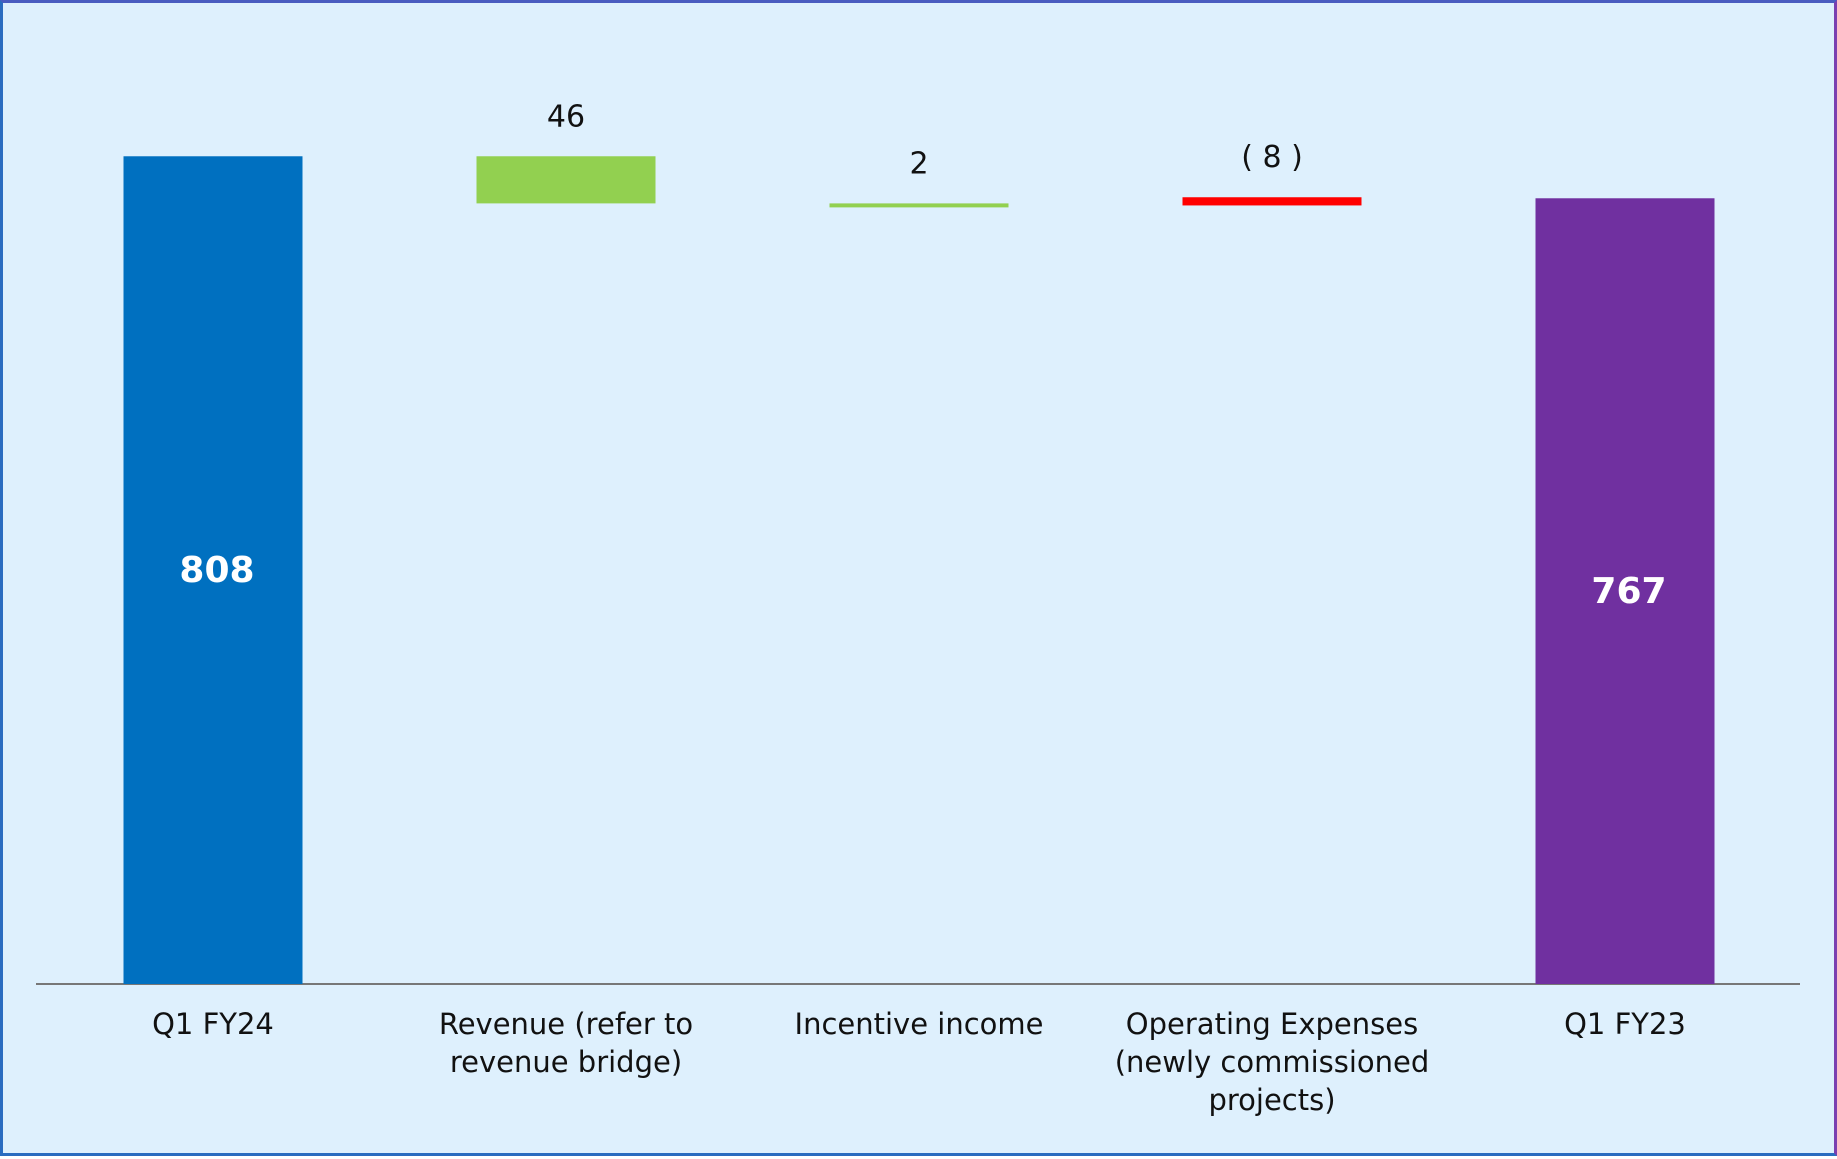  I want to click on category-label-1: Q1 FY24, so click(213, 1024).